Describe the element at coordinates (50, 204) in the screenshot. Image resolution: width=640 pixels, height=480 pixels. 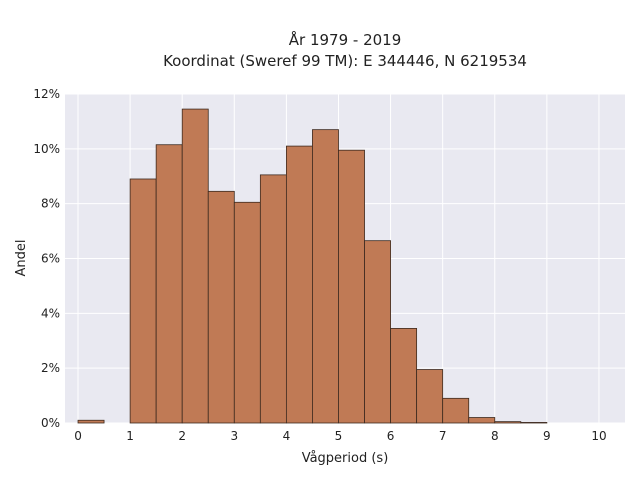
I see `y-tick-label: 8%` at that location.